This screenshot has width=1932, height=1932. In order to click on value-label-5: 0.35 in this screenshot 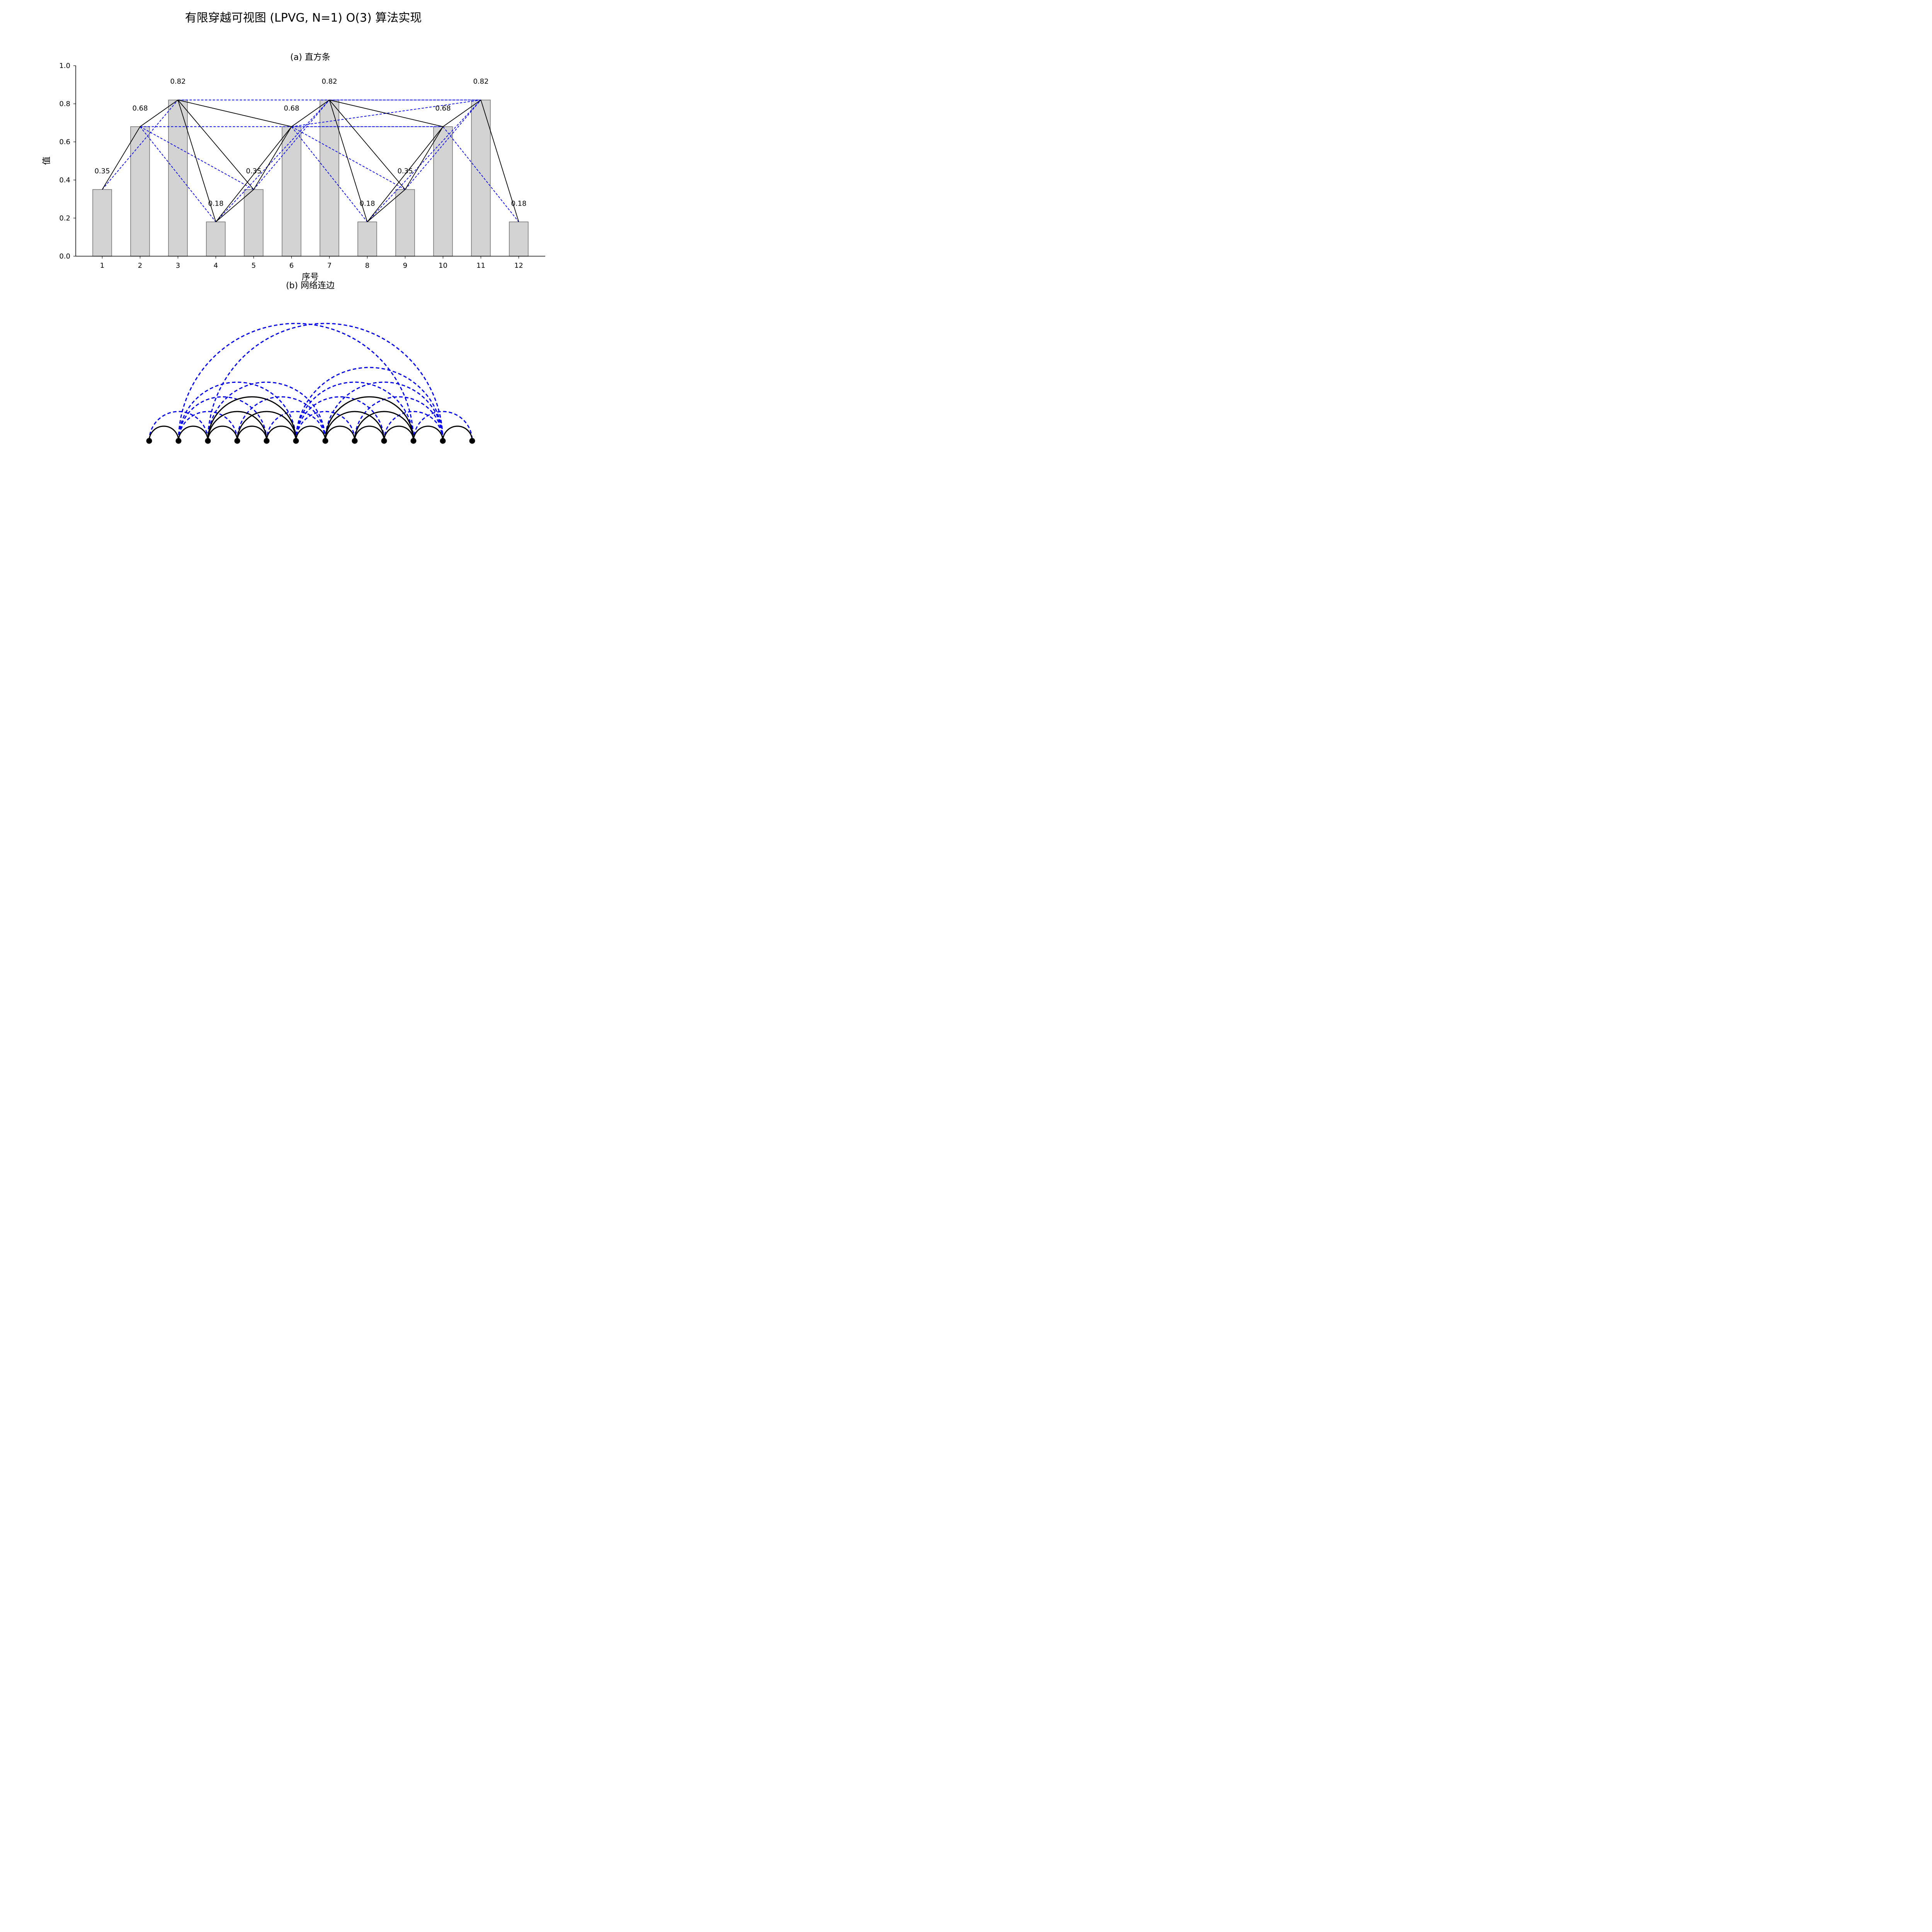, I will do `click(253, 171)`.